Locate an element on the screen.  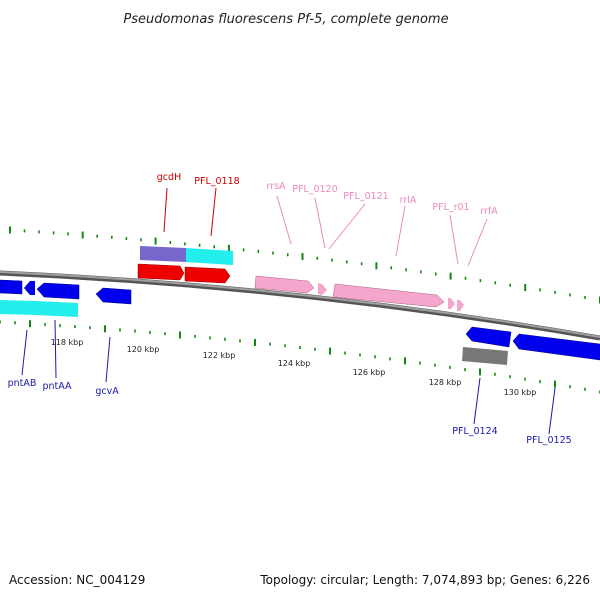
cog-box-cyan is located at coordinates (209, 256).